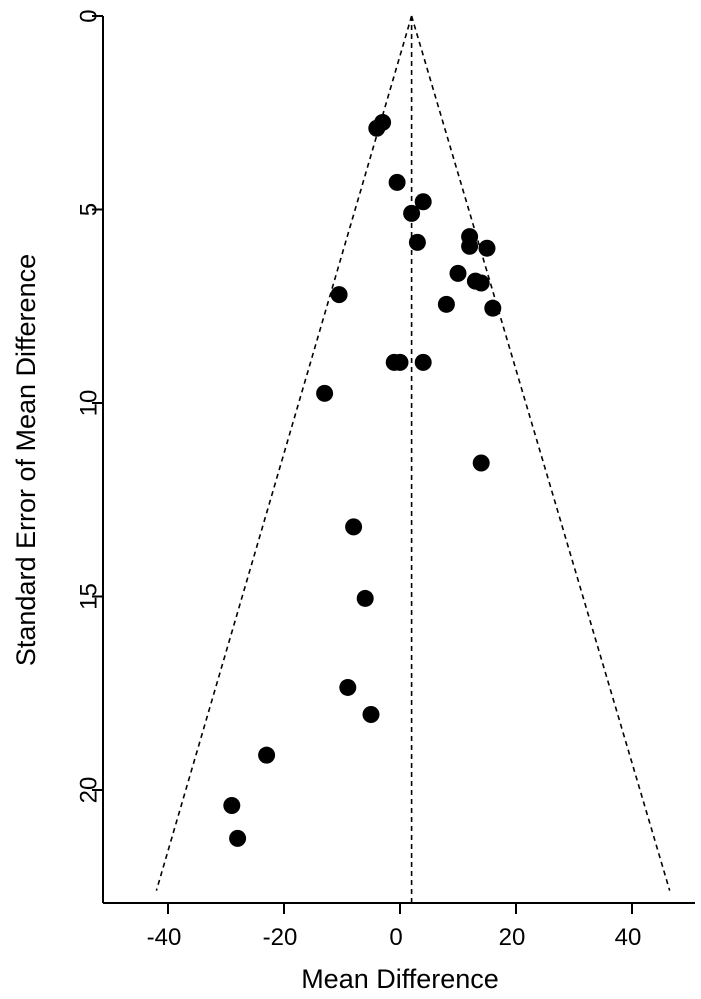  Describe the element at coordinates (26, 460) in the screenshot. I see `y-axis-title: Standard Error of Mean Difference` at that location.